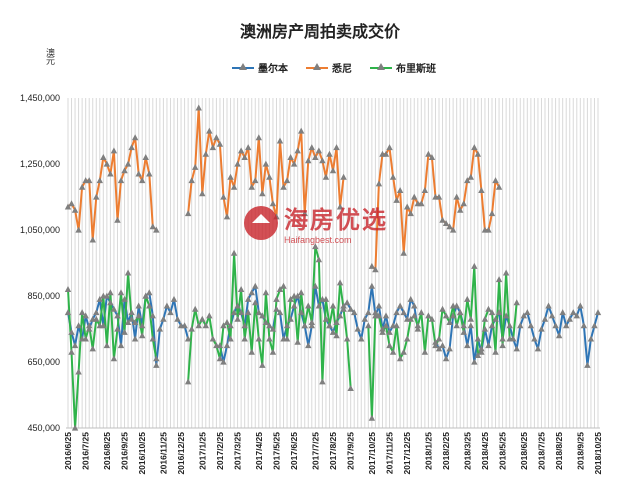  What do you see at coordinates (107, 451) in the screenshot?
I see `x-tick-label: 2016/8/25` at bounding box center [107, 451].